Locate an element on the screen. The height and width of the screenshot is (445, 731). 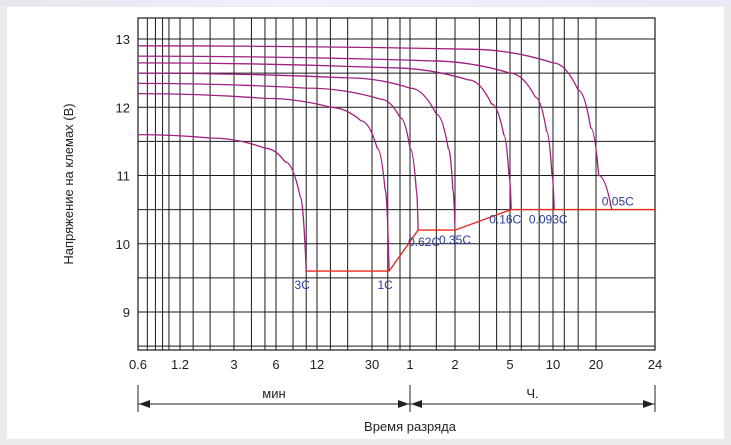
x-tick-label: 20 is located at coordinates (596, 364).